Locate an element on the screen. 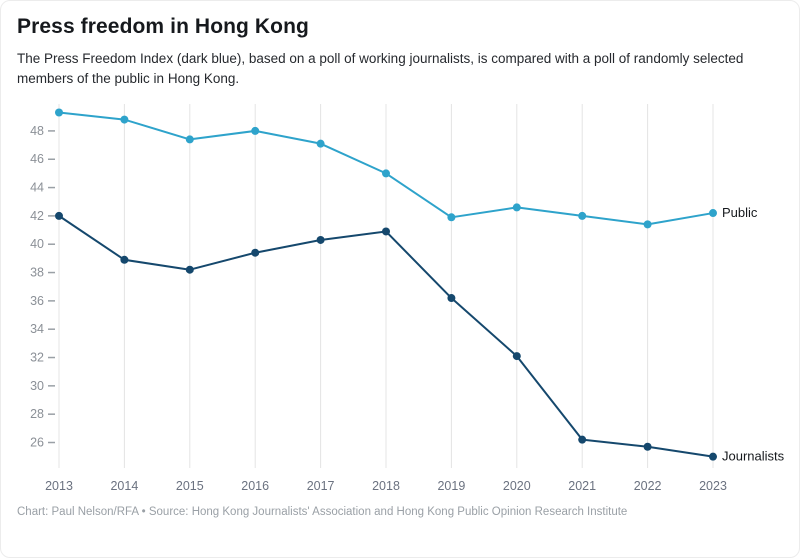  x-tick-label: 2018 is located at coordinates (386, 486).